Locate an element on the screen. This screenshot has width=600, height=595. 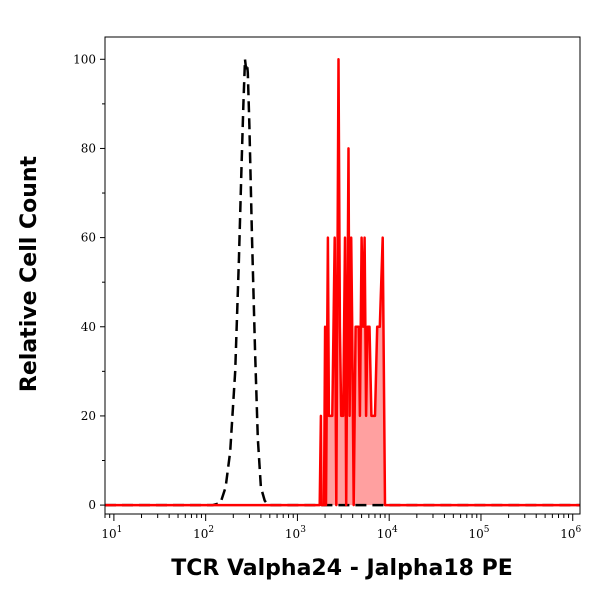
y-tick-label: 100 is located at coordinates (84, 59).